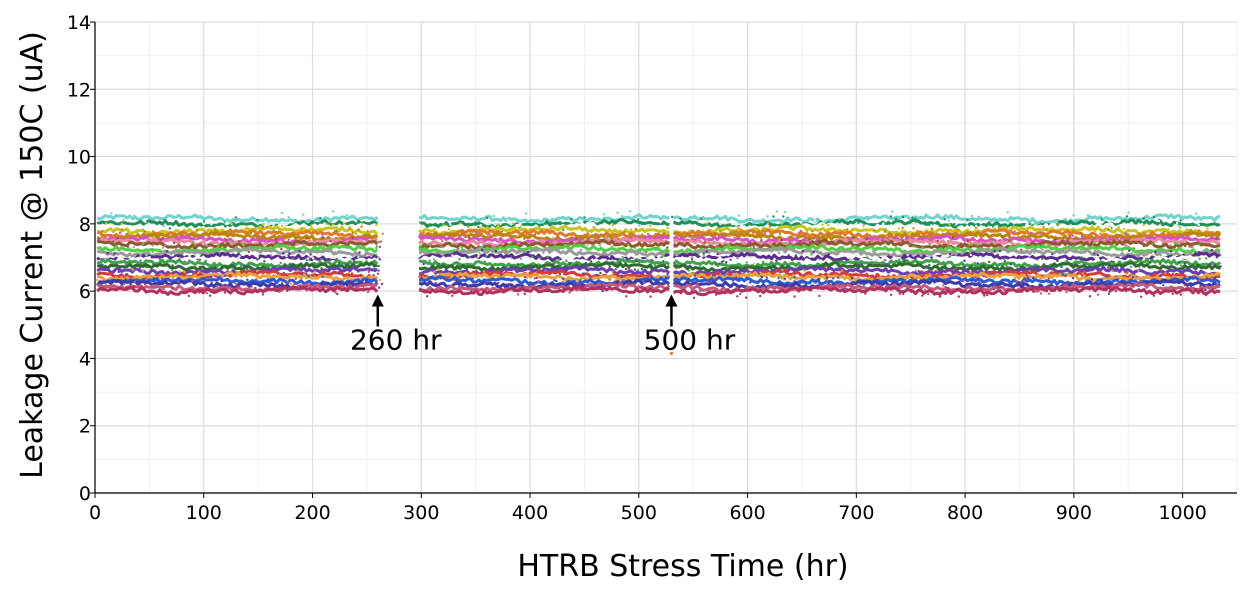  I want to click on x-tick-label: 900, so click(1074, 513).